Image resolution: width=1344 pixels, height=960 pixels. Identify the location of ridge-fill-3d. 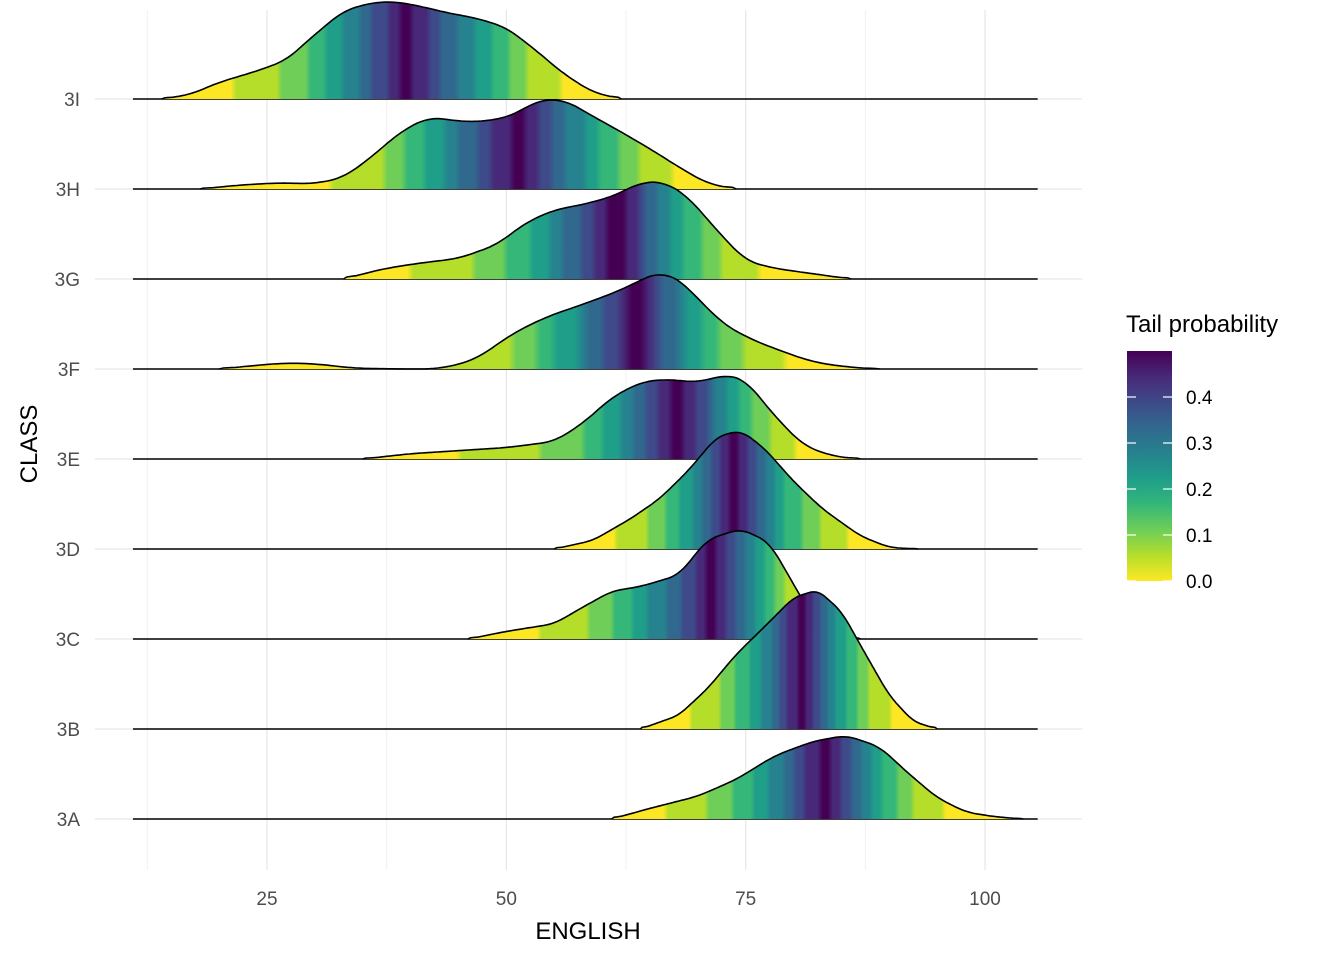
(736, 490).